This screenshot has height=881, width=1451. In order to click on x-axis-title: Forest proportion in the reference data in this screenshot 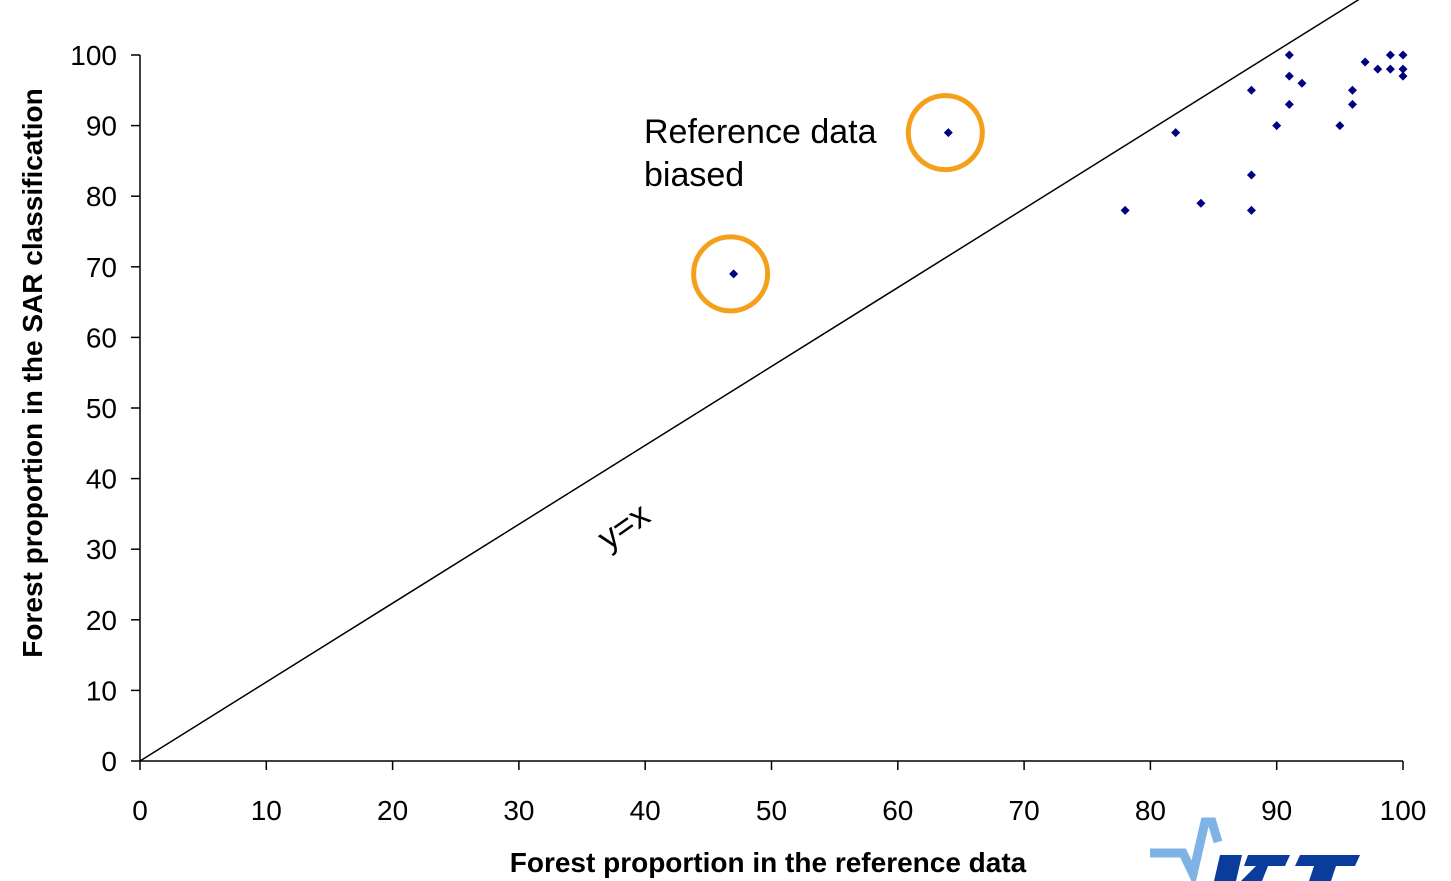, I will do `click(768, 862)`.